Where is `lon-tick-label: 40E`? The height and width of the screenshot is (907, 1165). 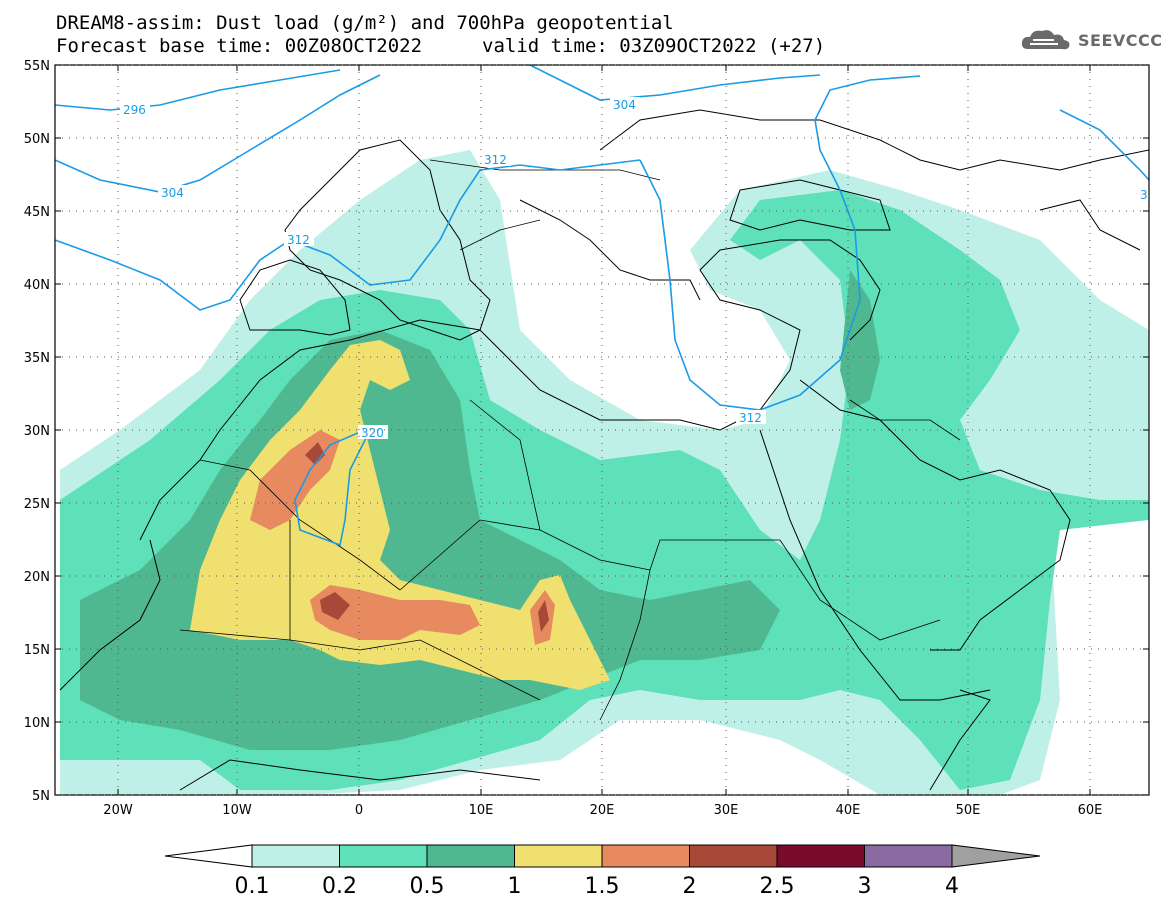
lon-tick-label: 40E is located at coordinates (848, 810).